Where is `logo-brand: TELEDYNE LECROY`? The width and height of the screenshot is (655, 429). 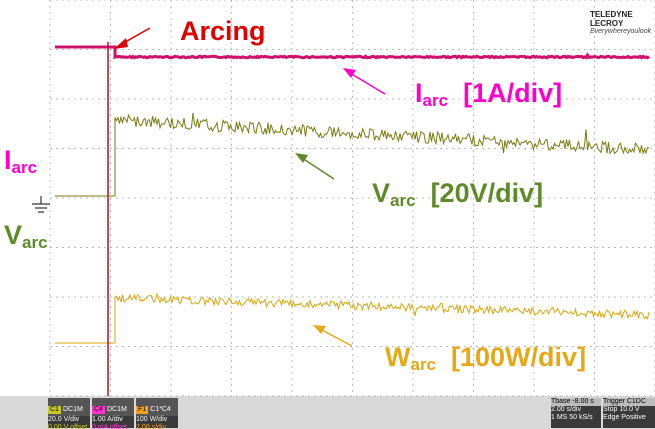
logo-brand: TELEDYNE LECROY is located at coordinates (611, 19).